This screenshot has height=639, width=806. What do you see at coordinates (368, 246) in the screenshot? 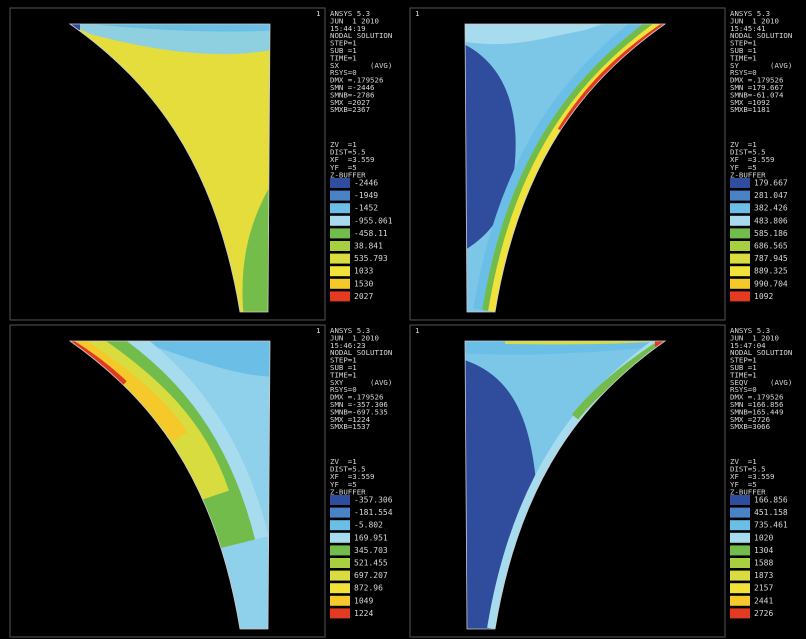
I see `legend-label: 38.841` at bounding box center [368, 246].